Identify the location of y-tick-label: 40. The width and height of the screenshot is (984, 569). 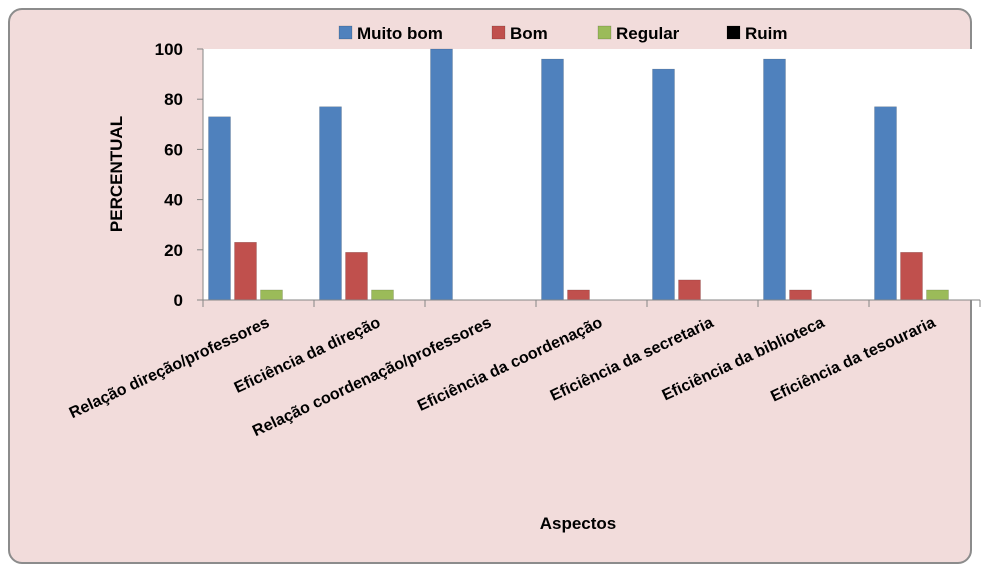
(173, 200).